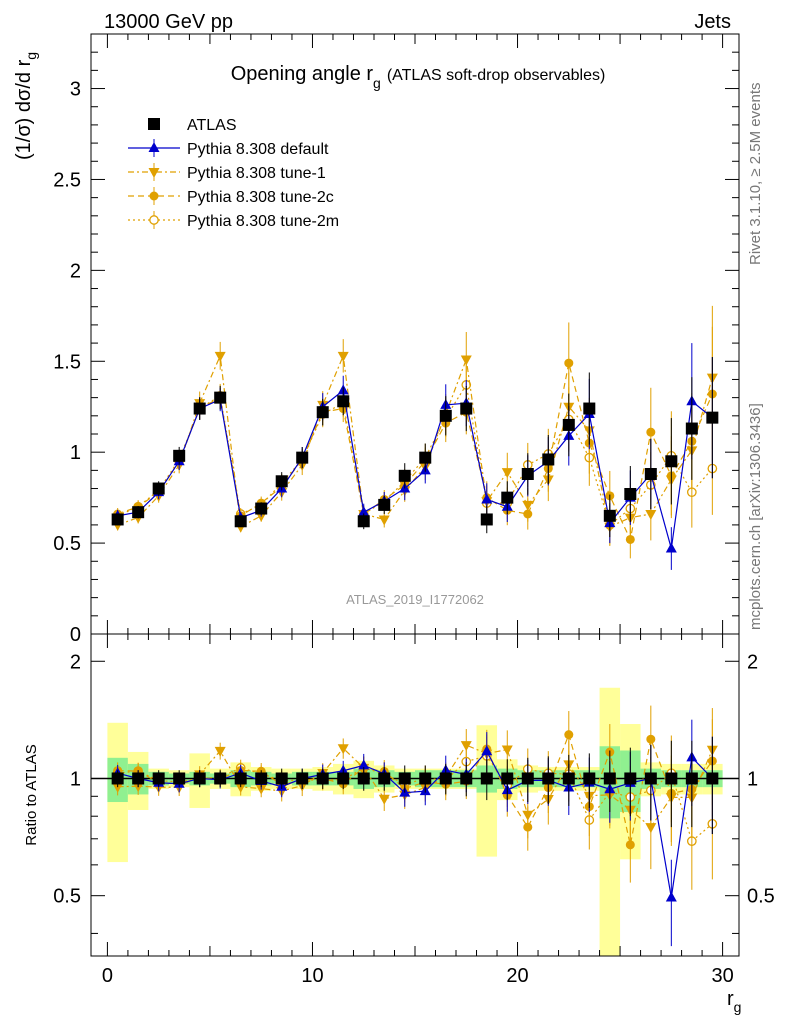 The width and height of the screenshot is (786, 1024). I want to click on ratio-tick-label-right: 1, so click(752, 779).